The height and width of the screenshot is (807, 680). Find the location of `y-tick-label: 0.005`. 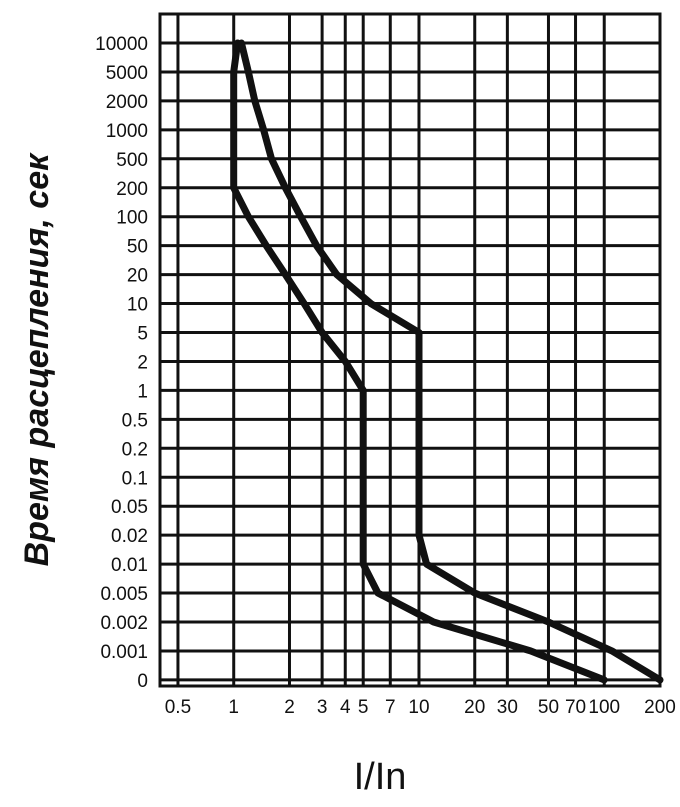

y-tick-label: 0.005 is located at coordinates (124, 594).